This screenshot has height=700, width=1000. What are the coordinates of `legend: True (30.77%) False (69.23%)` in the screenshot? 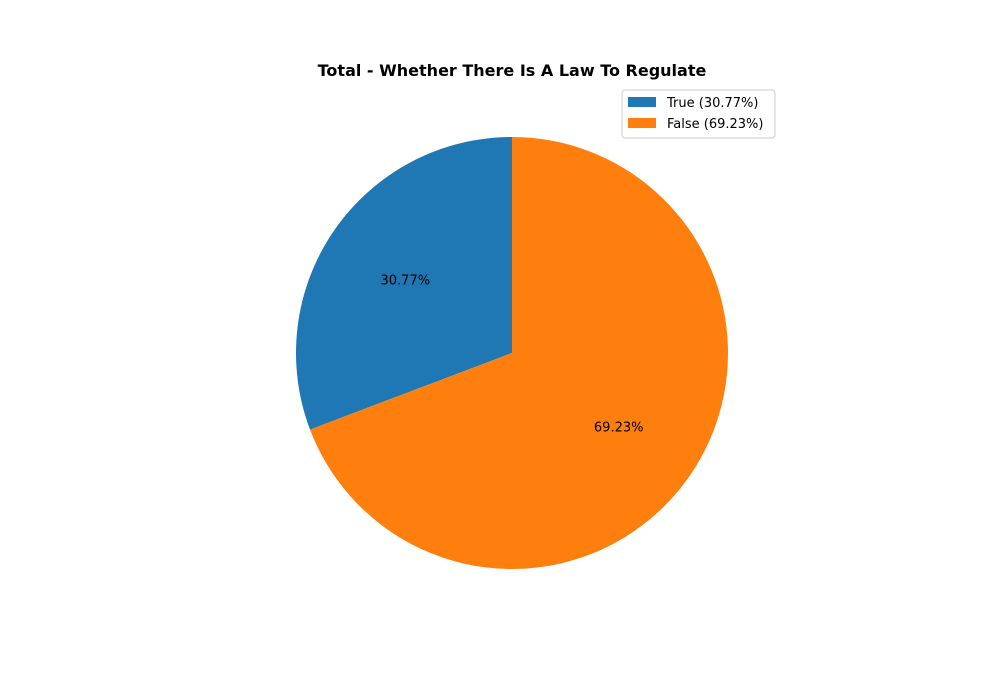 It's located at (698, 114).